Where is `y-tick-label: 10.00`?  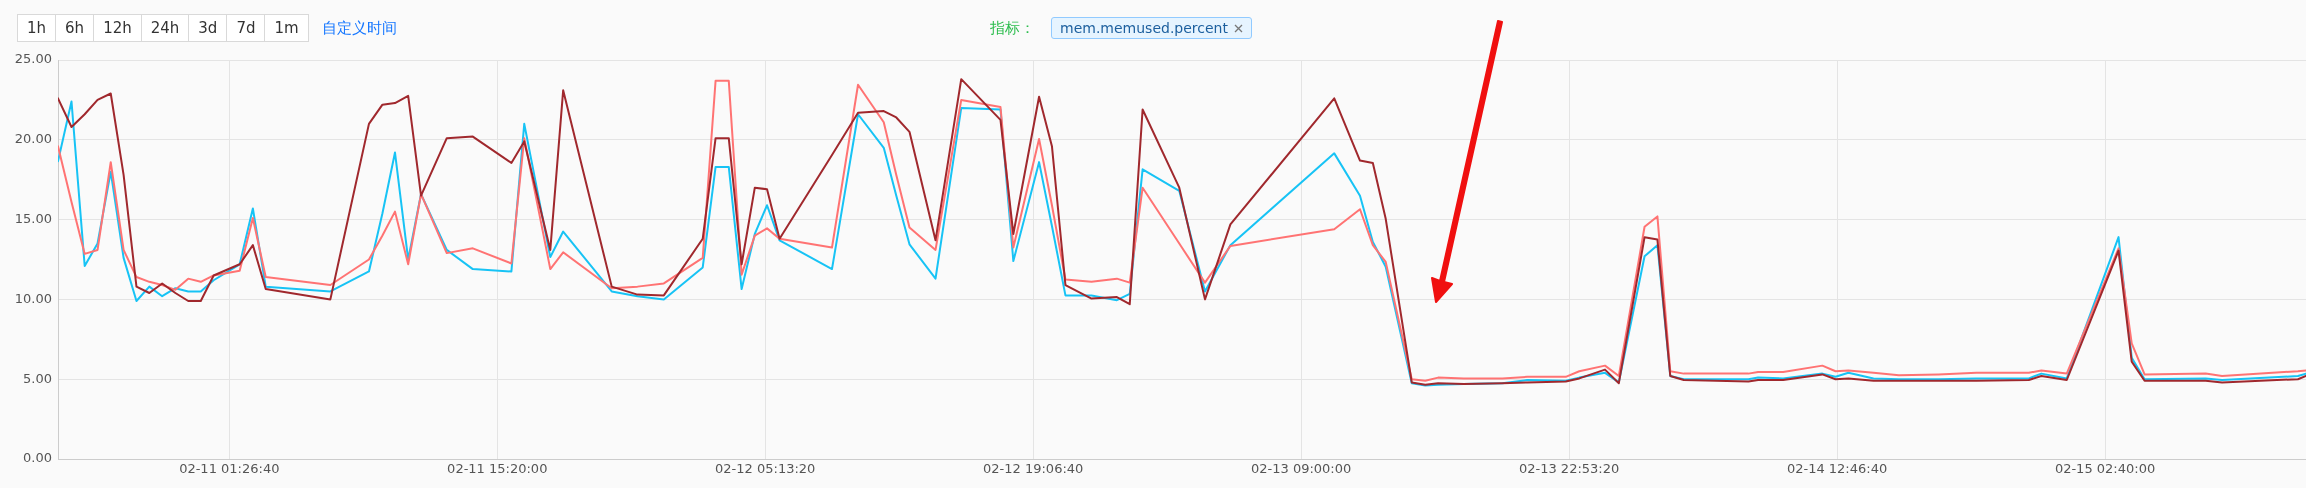
y-tick-label: 10.00 is located at coordinates (33, 298).